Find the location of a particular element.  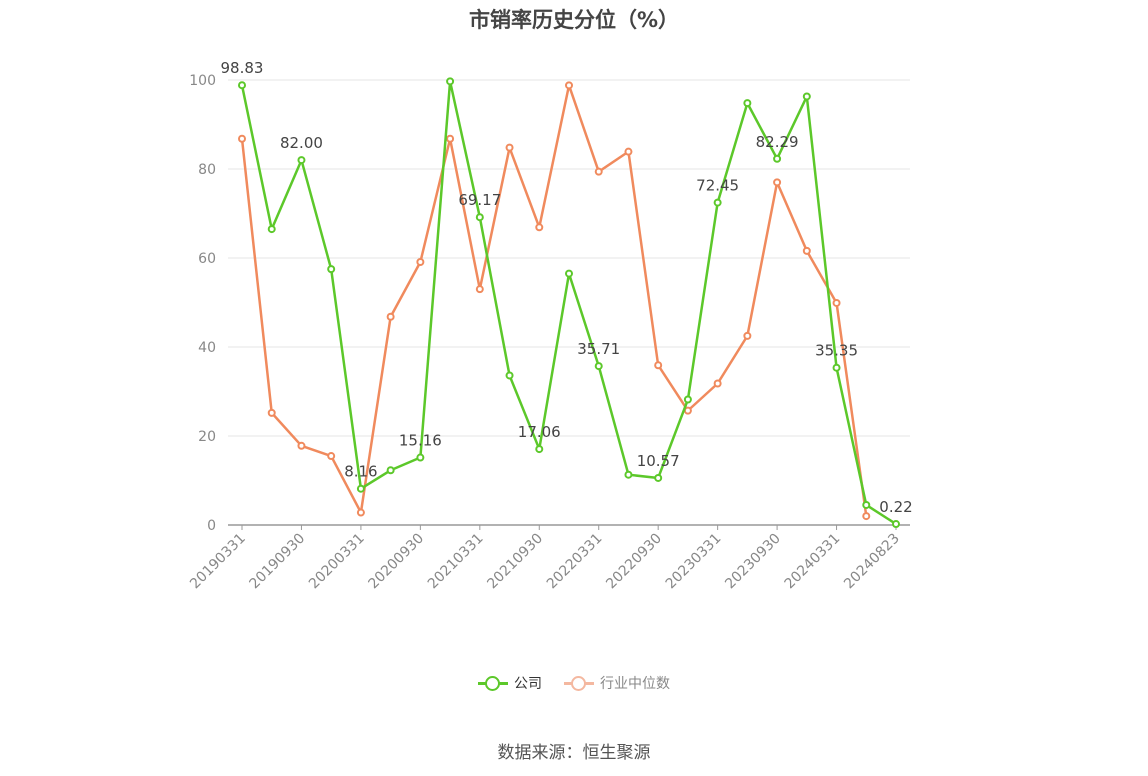

data-label: 35.35 is located at coordinates (836, 351).